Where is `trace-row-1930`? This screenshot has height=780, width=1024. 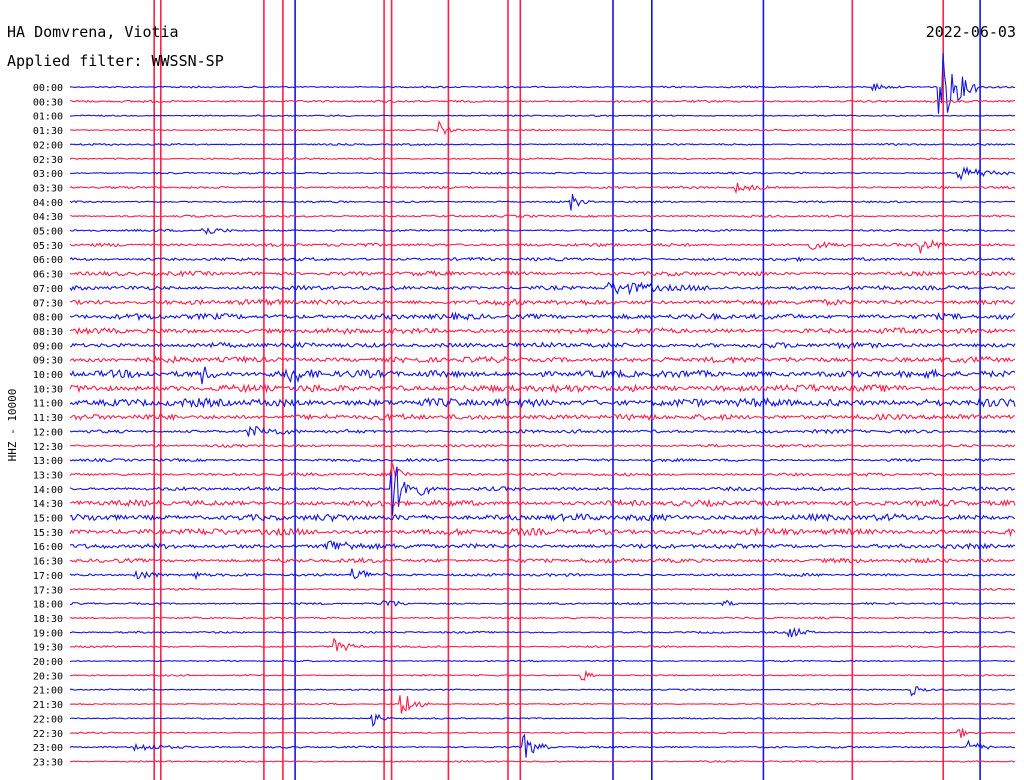
trace-row-1930 is located at coordinates (542, 644).